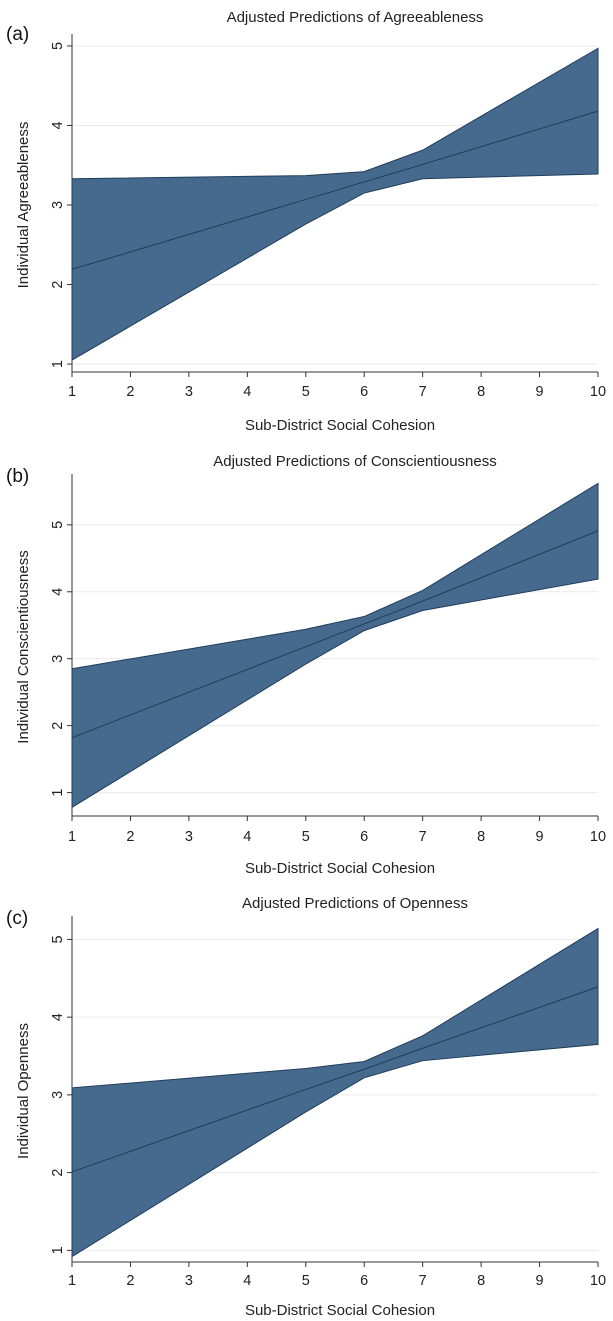 Image resolution: width=613 pixels, height=1321 pixels. Describe the element at coordinates (23, 646) in the screenshot. I see `y-axis-label: Individual Conscientiousness` at that location.